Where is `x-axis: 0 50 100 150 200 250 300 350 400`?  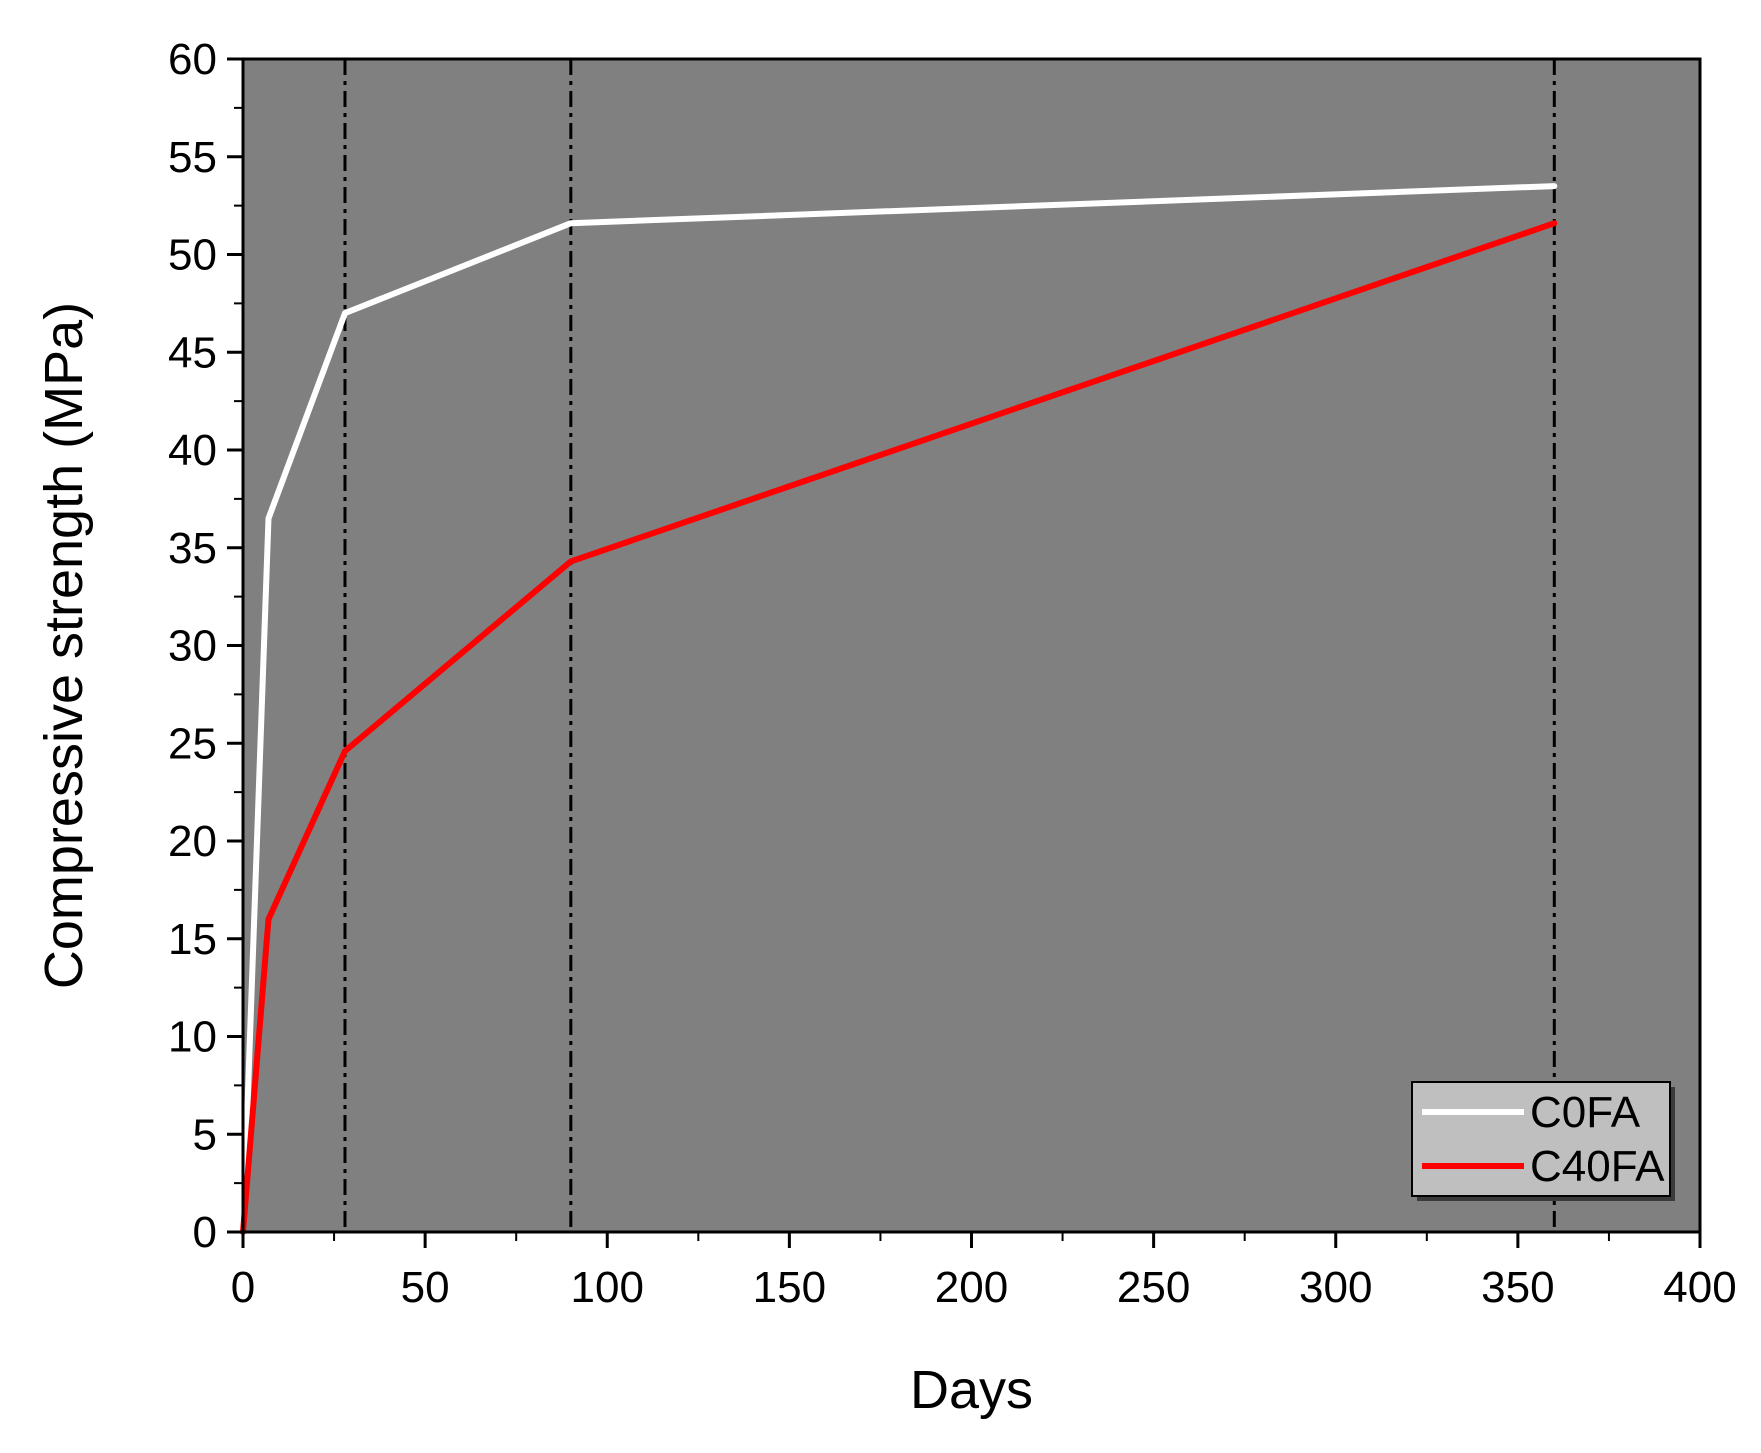 x-axis: 0 50 100 150 200 250 300 350 400 is located at coordinates (984, 1272).